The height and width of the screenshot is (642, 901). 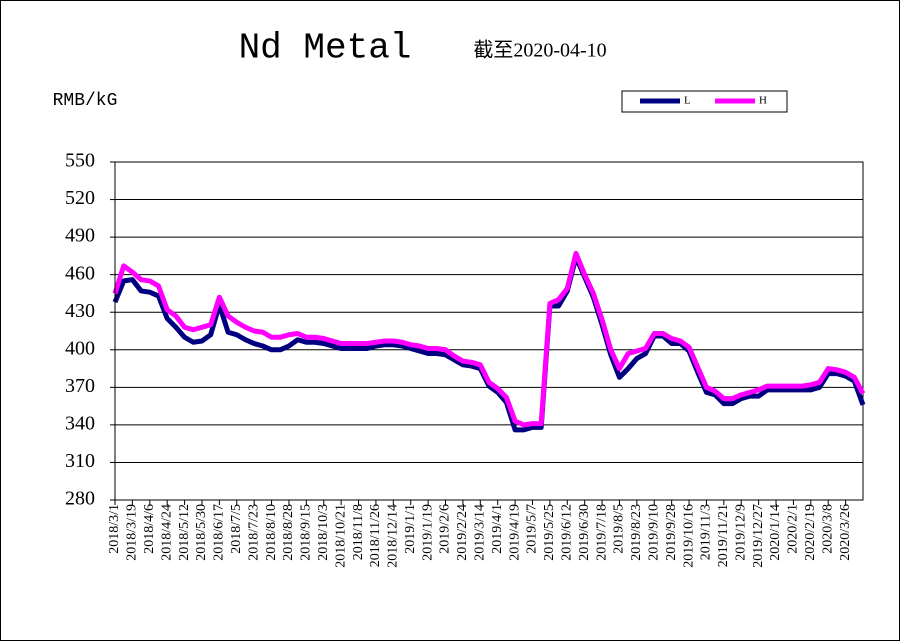 What do you see at coordinates (114, 529) in the screenshot?
I see `x-tick-label: 2018/3/1` at bounding box center [114, 529].